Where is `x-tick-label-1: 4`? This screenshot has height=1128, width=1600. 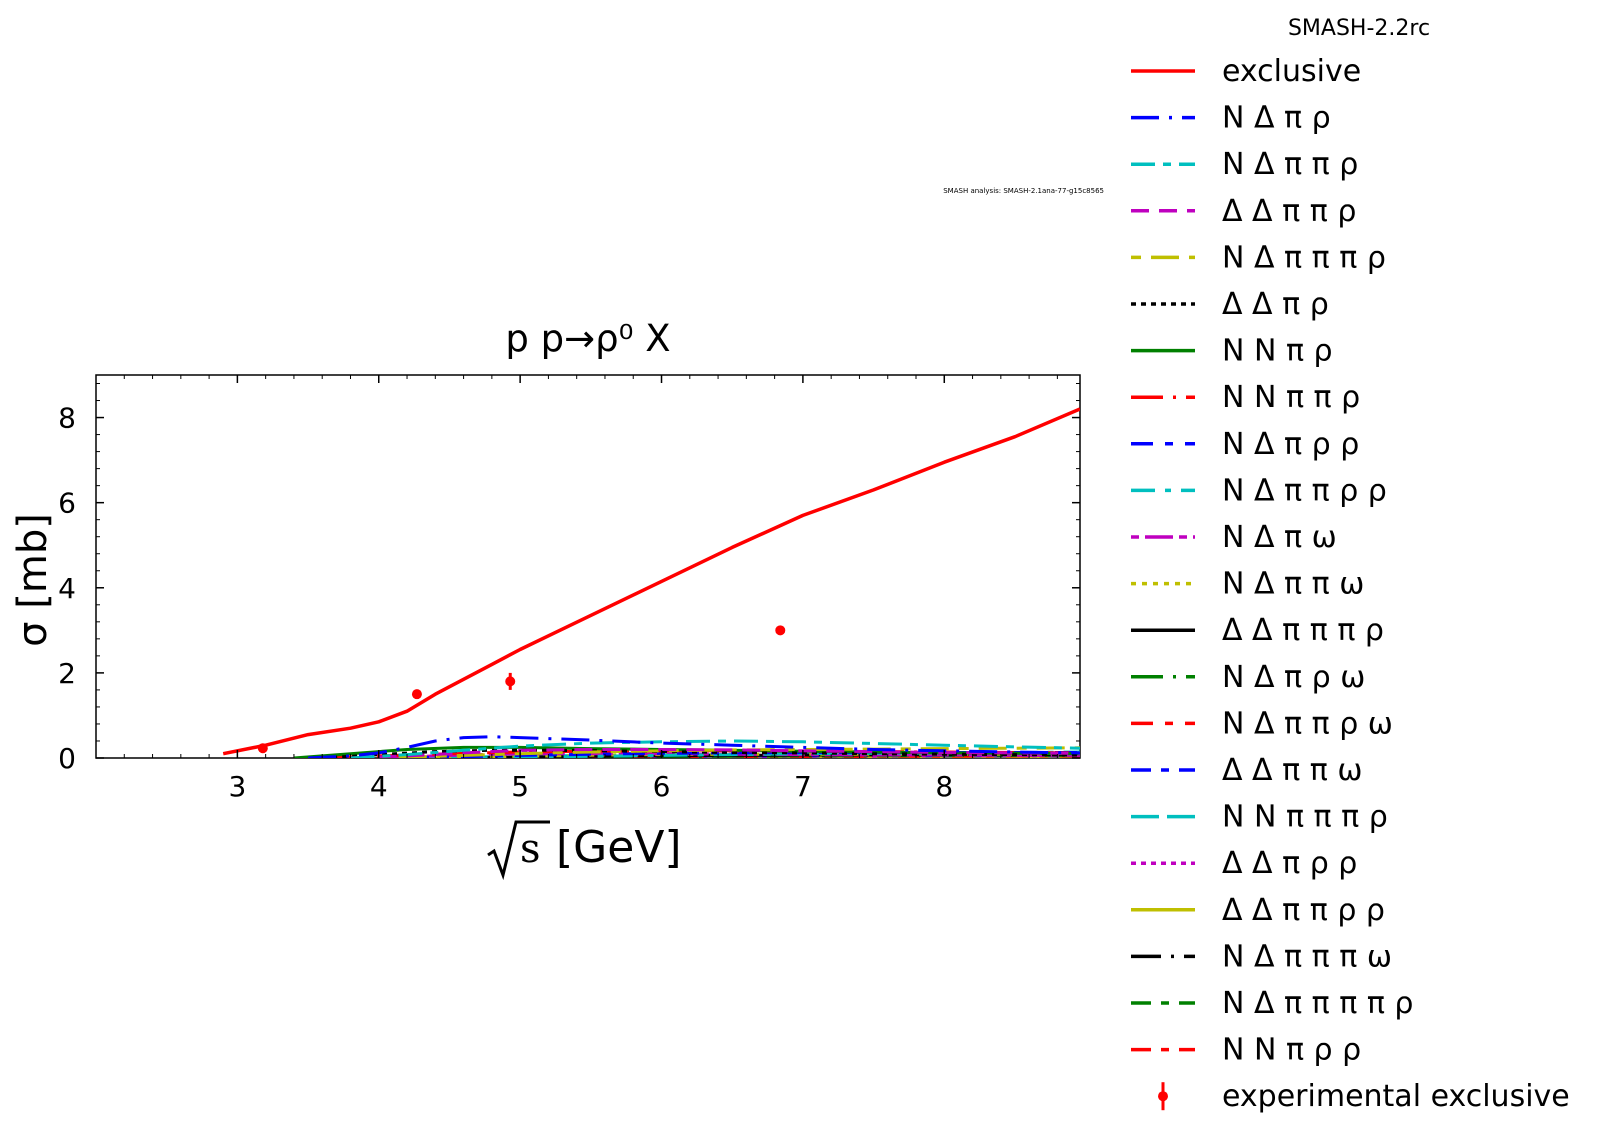
x-tick-label-1: 4 is located at coordinates (379, 786).